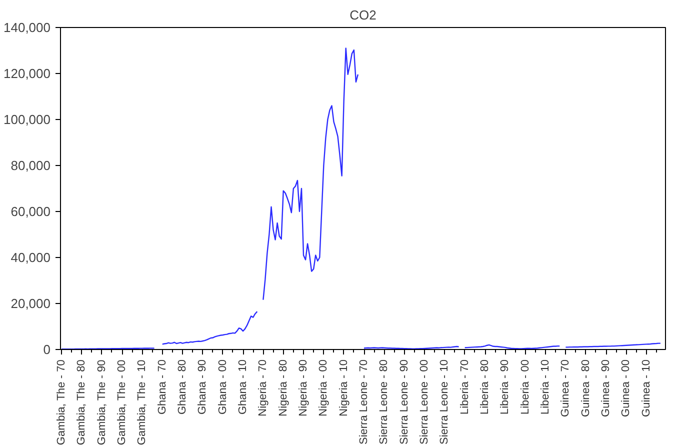  Describe the element at coordinates (444, 402) in the screenshot. I see `x-tick-label: Sierra Leone - 10` at that location.